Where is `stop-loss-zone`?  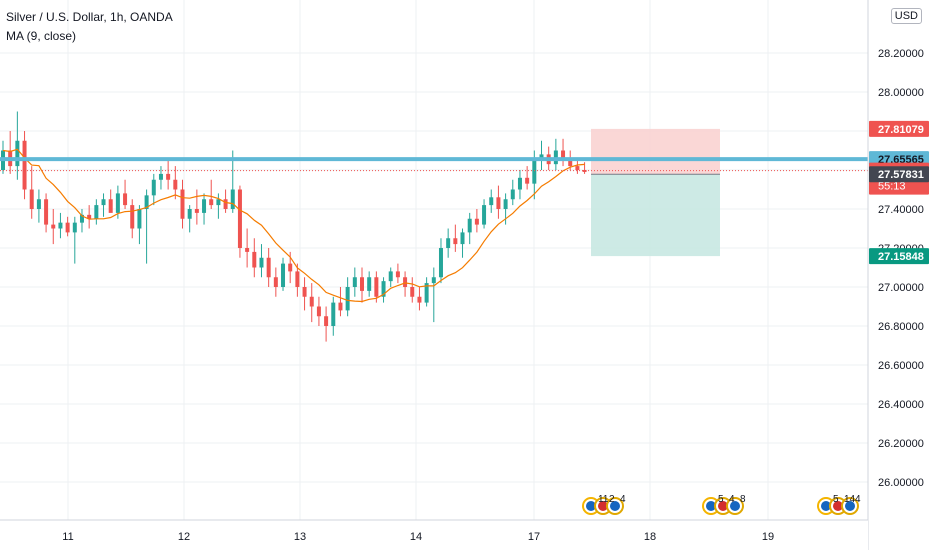
stop-loss-zone is located at coordinates (655, 151).